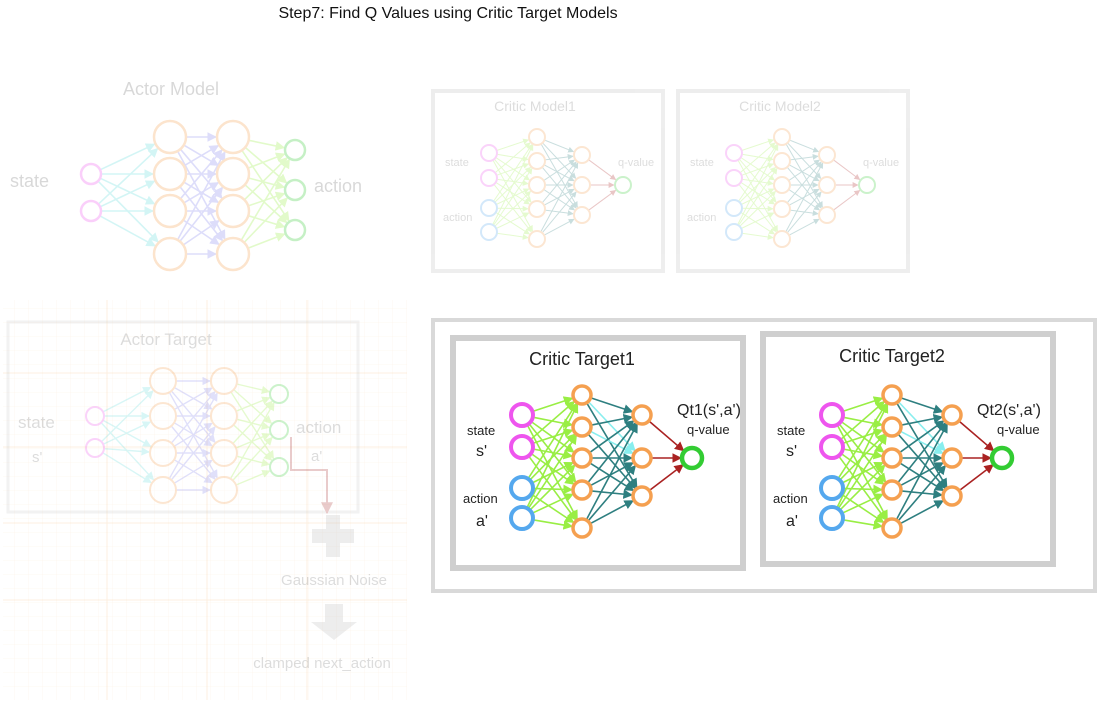  I want to click on critic-target1-state-label: state, so click(481, 430).